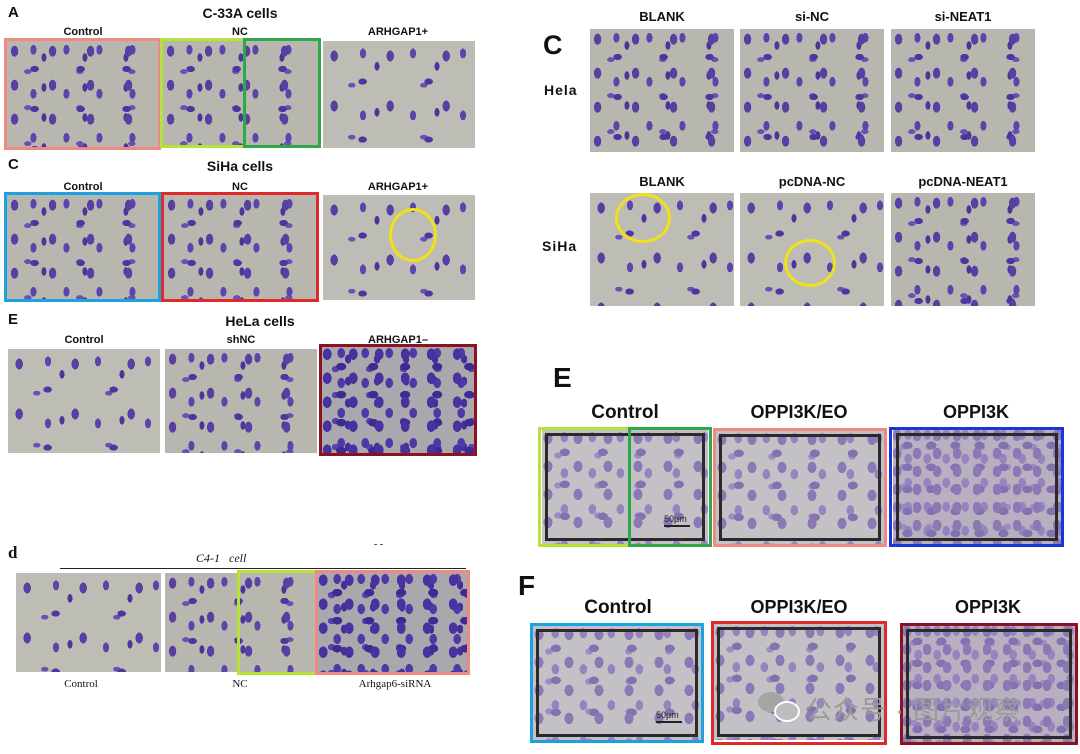 The width and height of the screenshot is (1080, 754). I want to click on highlight-frame-darkred-f, so click(989, 684).